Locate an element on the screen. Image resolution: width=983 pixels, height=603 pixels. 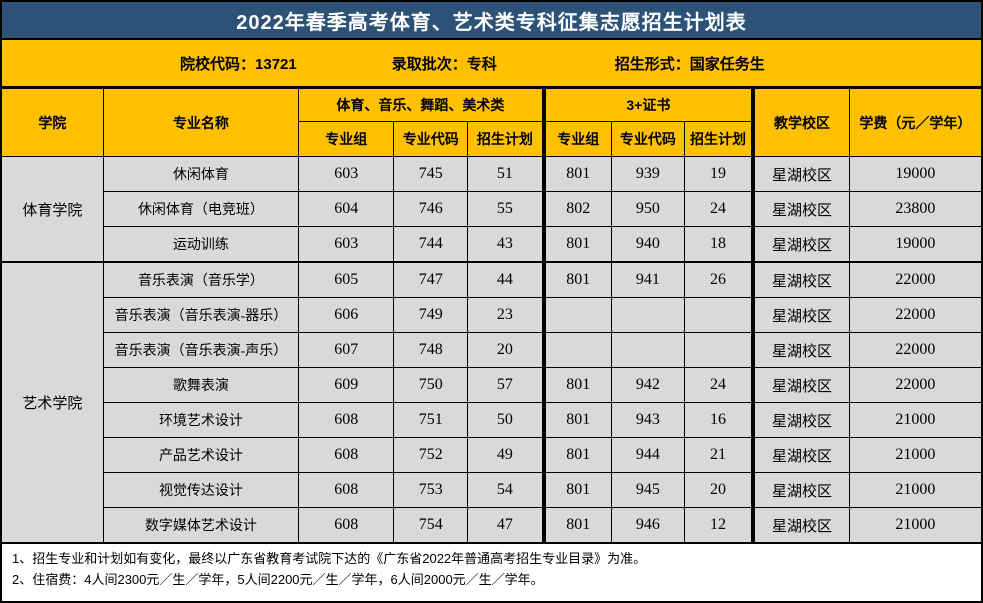
school-code-value: 13721 is located at coordinates (276, 64).